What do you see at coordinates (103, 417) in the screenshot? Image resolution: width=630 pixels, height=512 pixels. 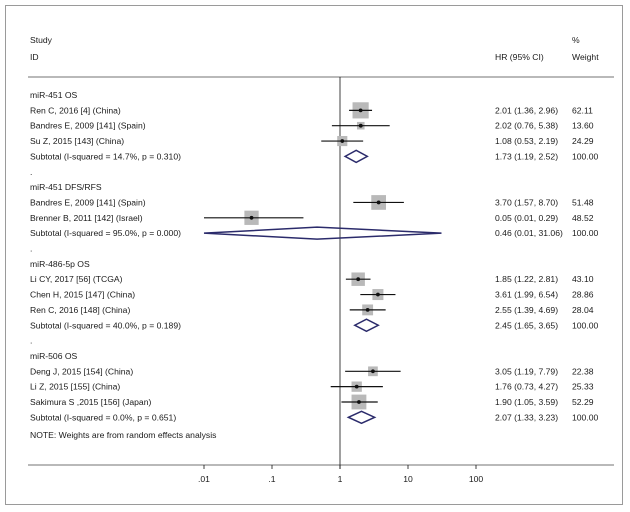 I see `subtotal-label: Subtotal (I-squared = 0.0%, p = 0.651)` at bounding box center [103, 417].